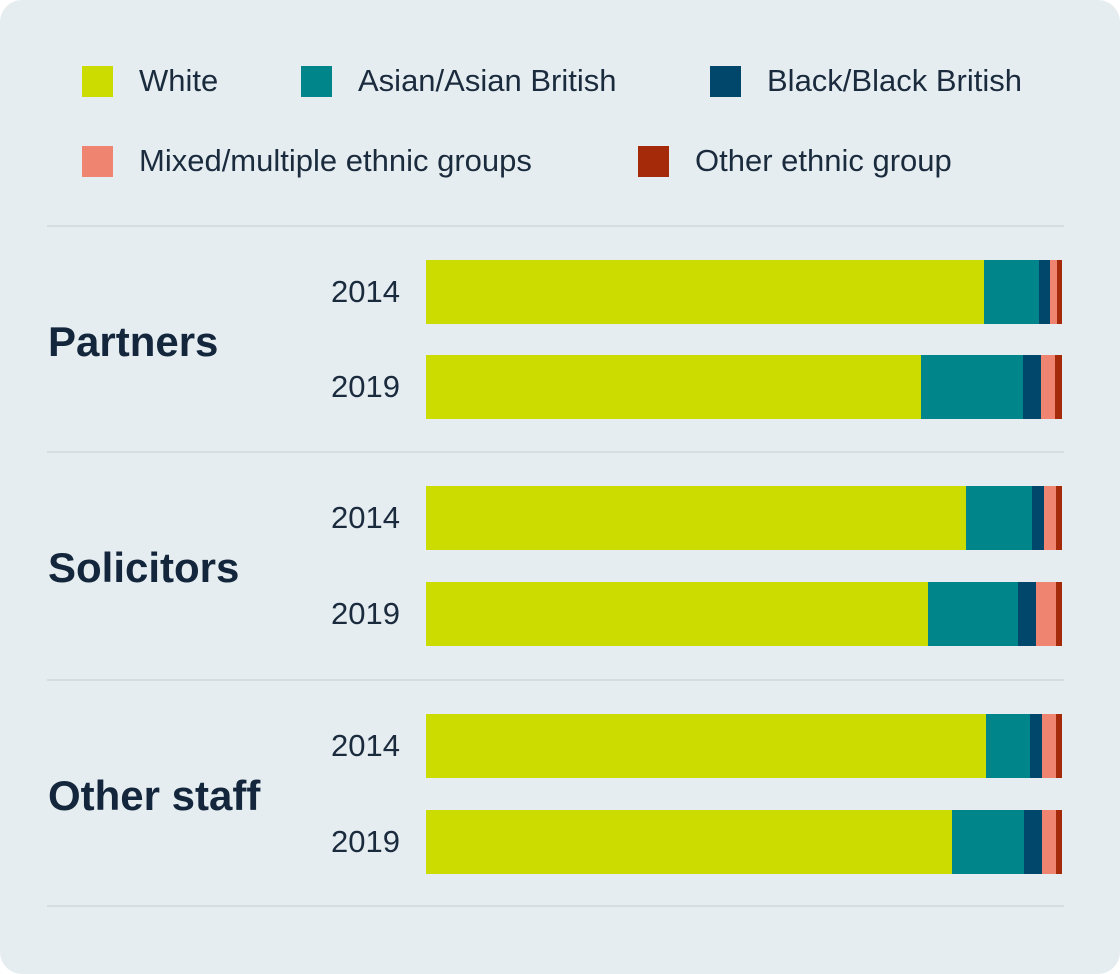  Describe the element at coordinates (316, 81) in the screenshot. I see `legend-swatch-asian` at that location.